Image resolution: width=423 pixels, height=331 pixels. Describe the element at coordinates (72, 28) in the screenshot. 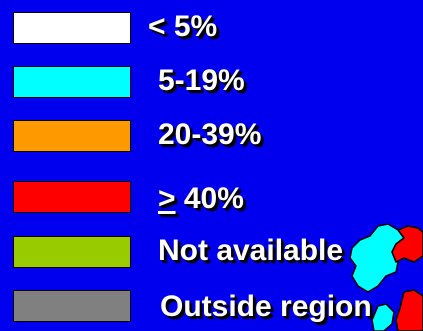

I see `swatch-white` at that location.